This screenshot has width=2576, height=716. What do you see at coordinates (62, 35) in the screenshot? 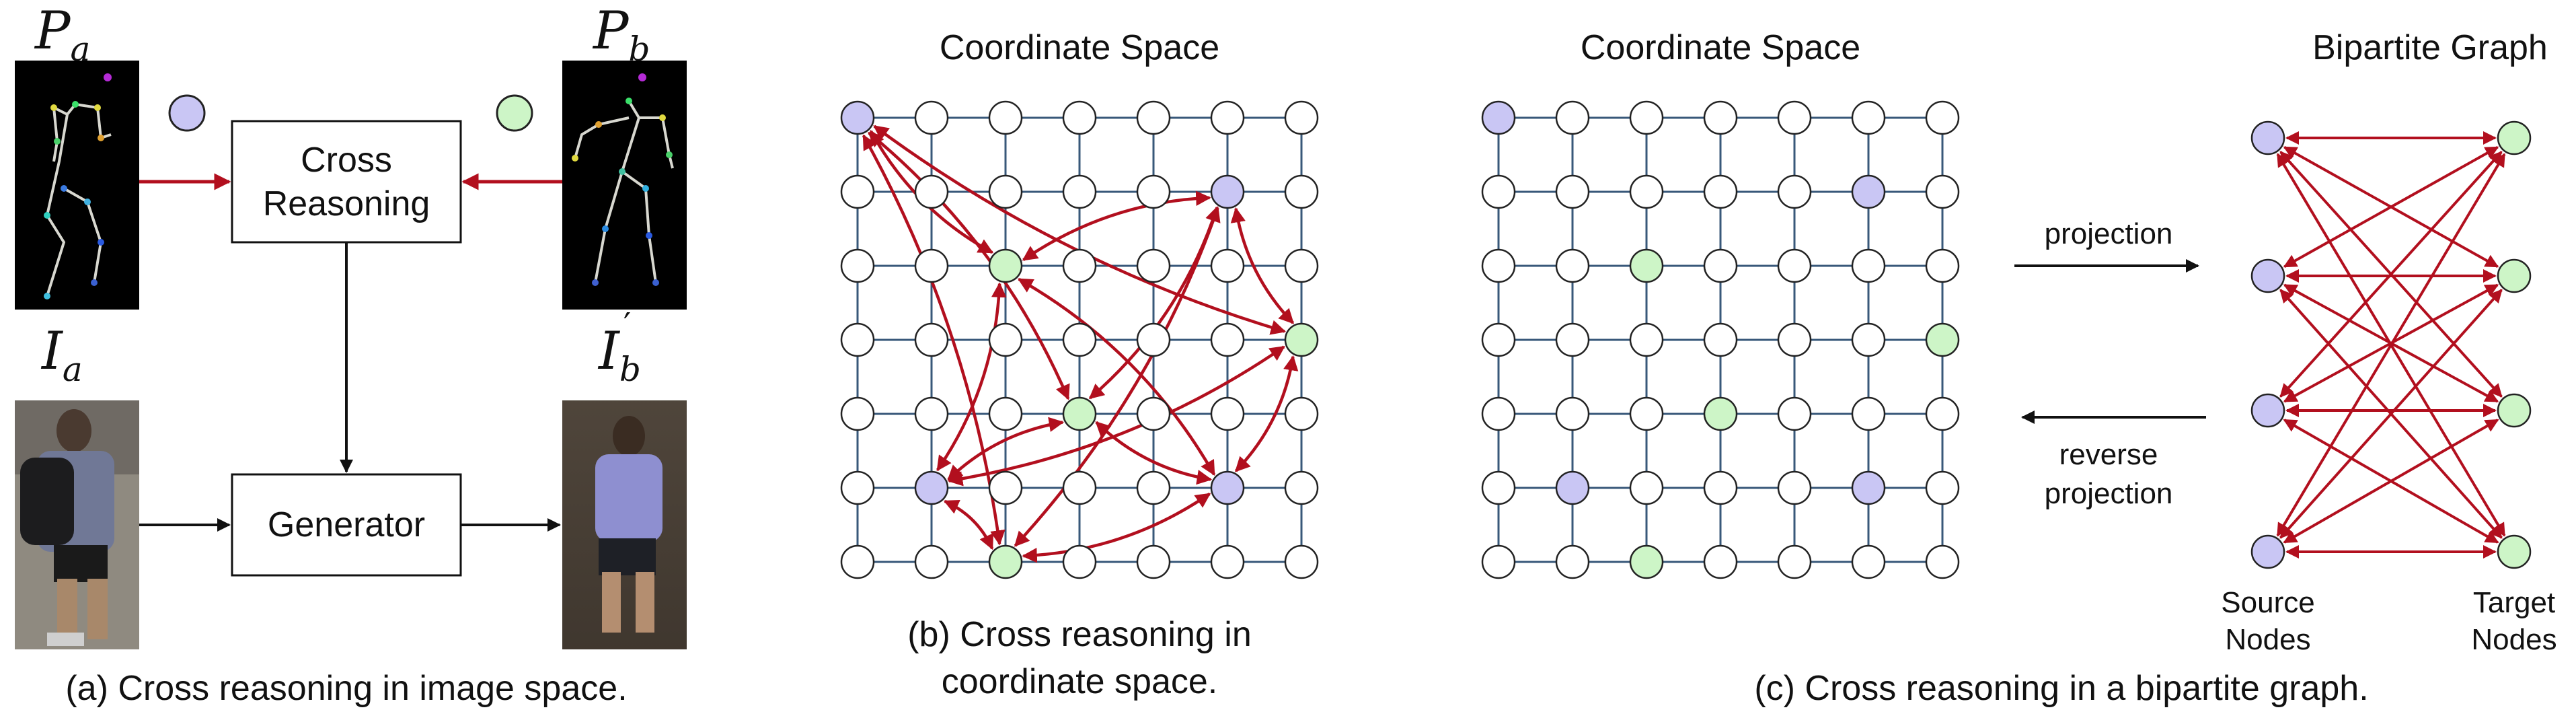
I see `pose-a-label: Pa` at bounding box center [62, 35].